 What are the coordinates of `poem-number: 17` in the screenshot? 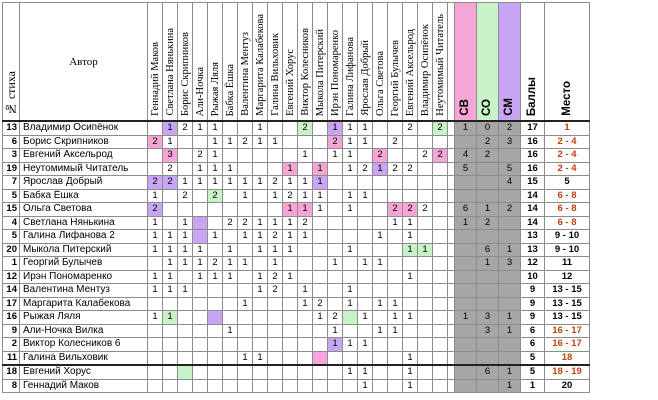 It's located at (11, 303).